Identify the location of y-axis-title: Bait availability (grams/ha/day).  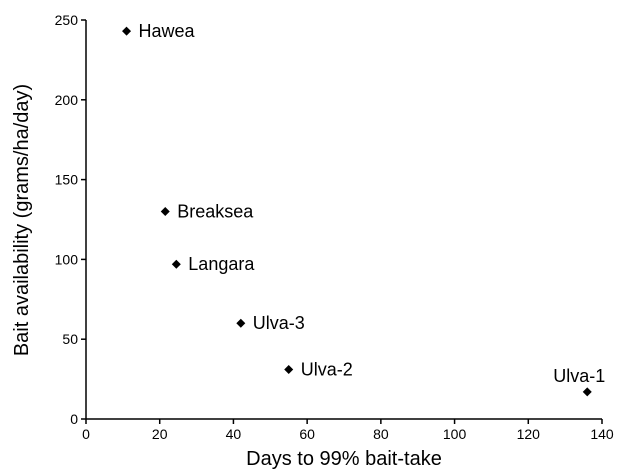
(22, 220).